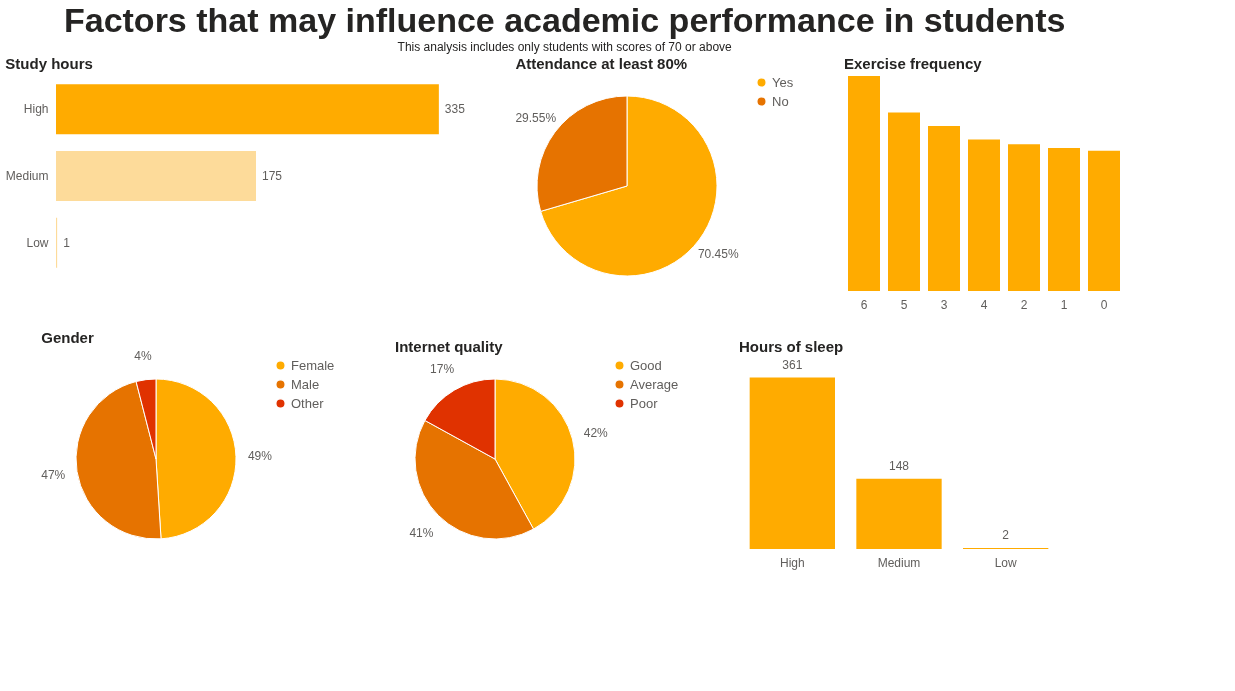  I want to click on x-tick-label: Medium, so click(899, 562).